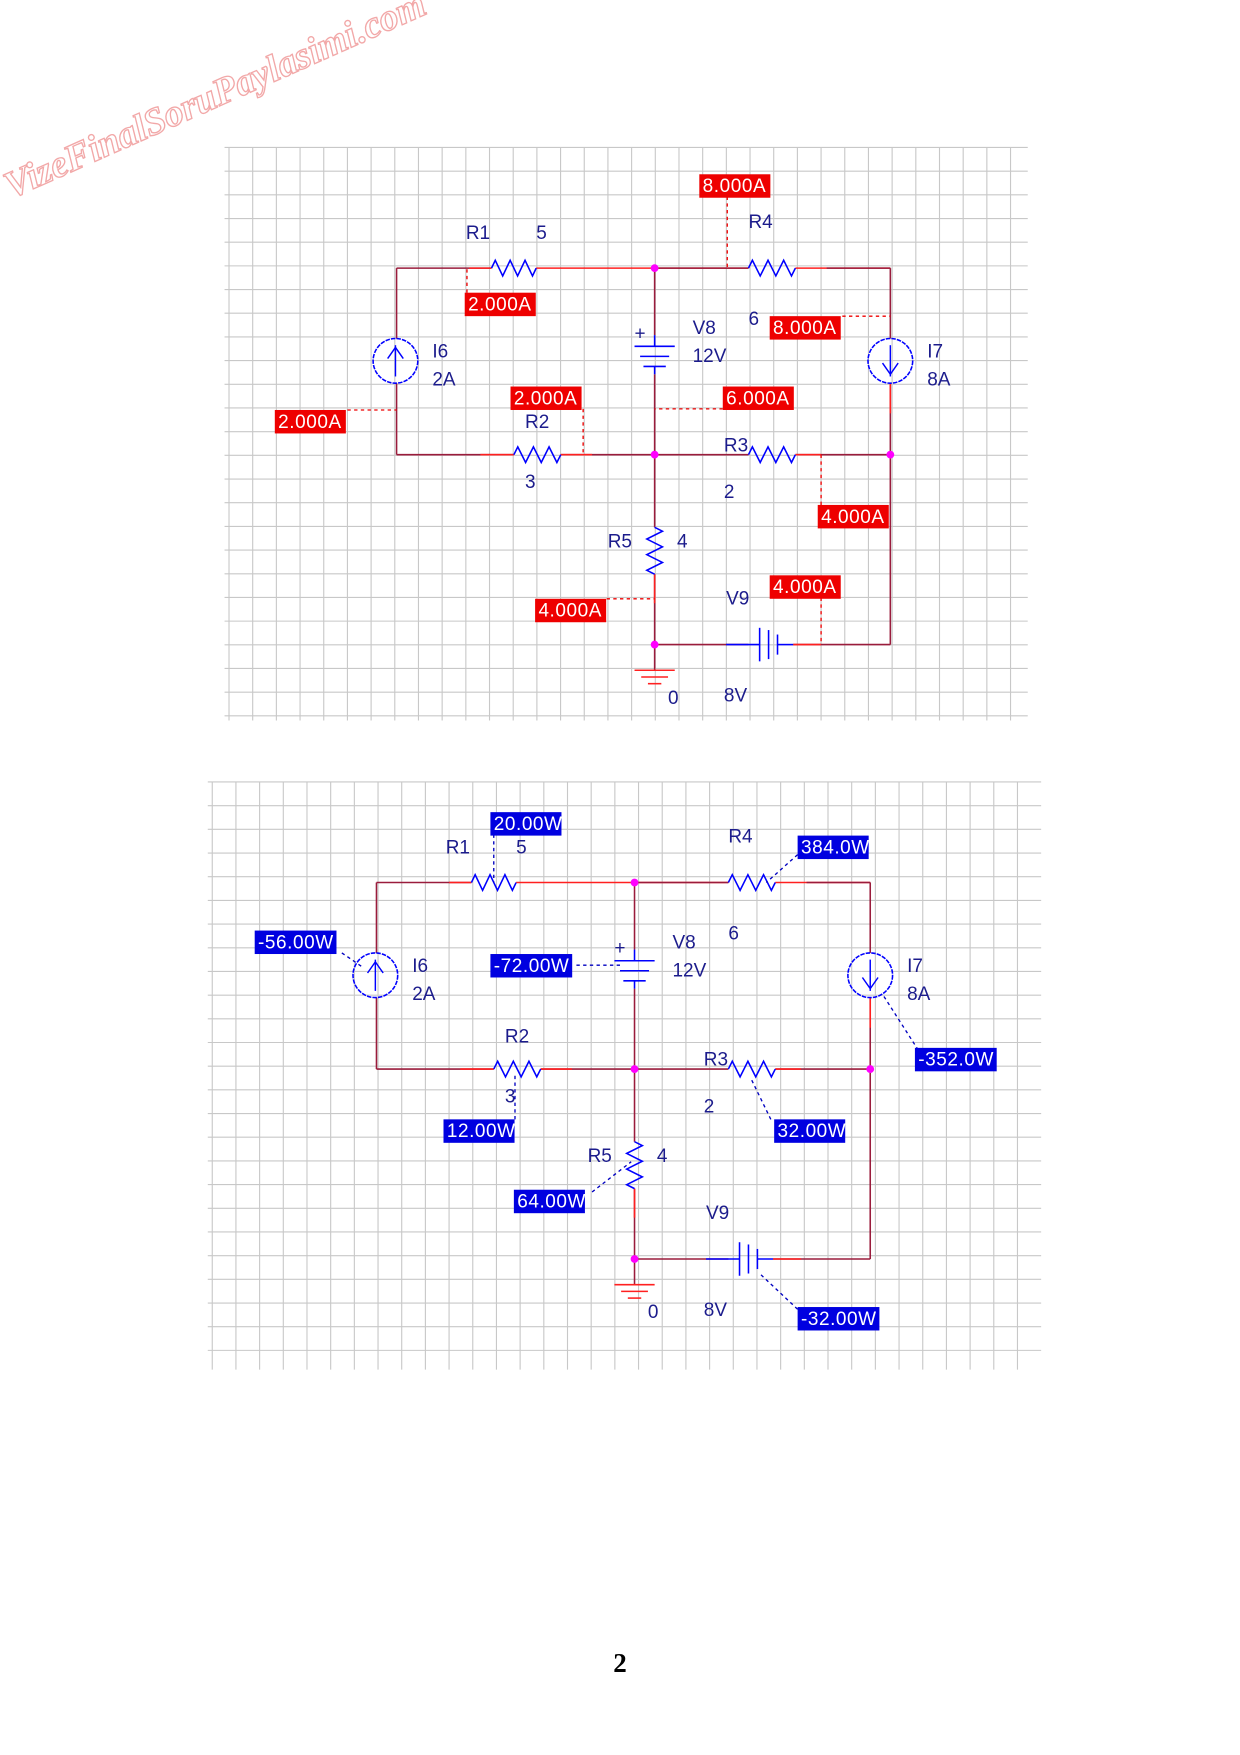 The height and width of the screenshot is (1755, 1240). I want to click on page-number: 2, so click(620, 1663).